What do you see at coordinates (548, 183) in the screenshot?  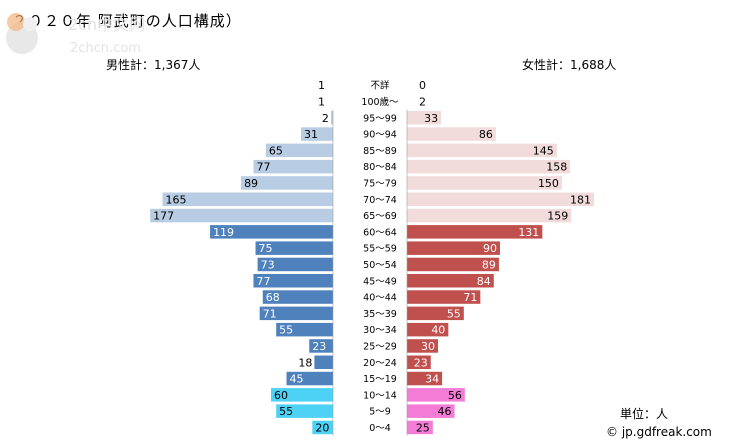 I see `female-value-label: 150` at bounding box center [548, 183].